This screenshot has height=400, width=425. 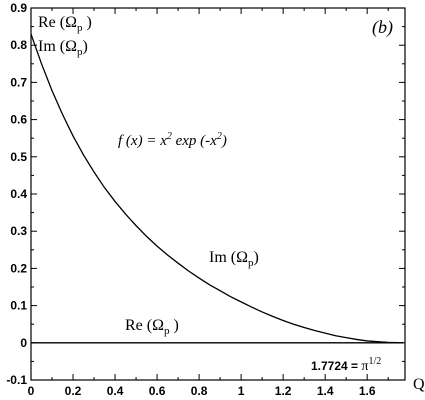 I want to click on x-tick-label: 0.4, so click(x=115, y=391).